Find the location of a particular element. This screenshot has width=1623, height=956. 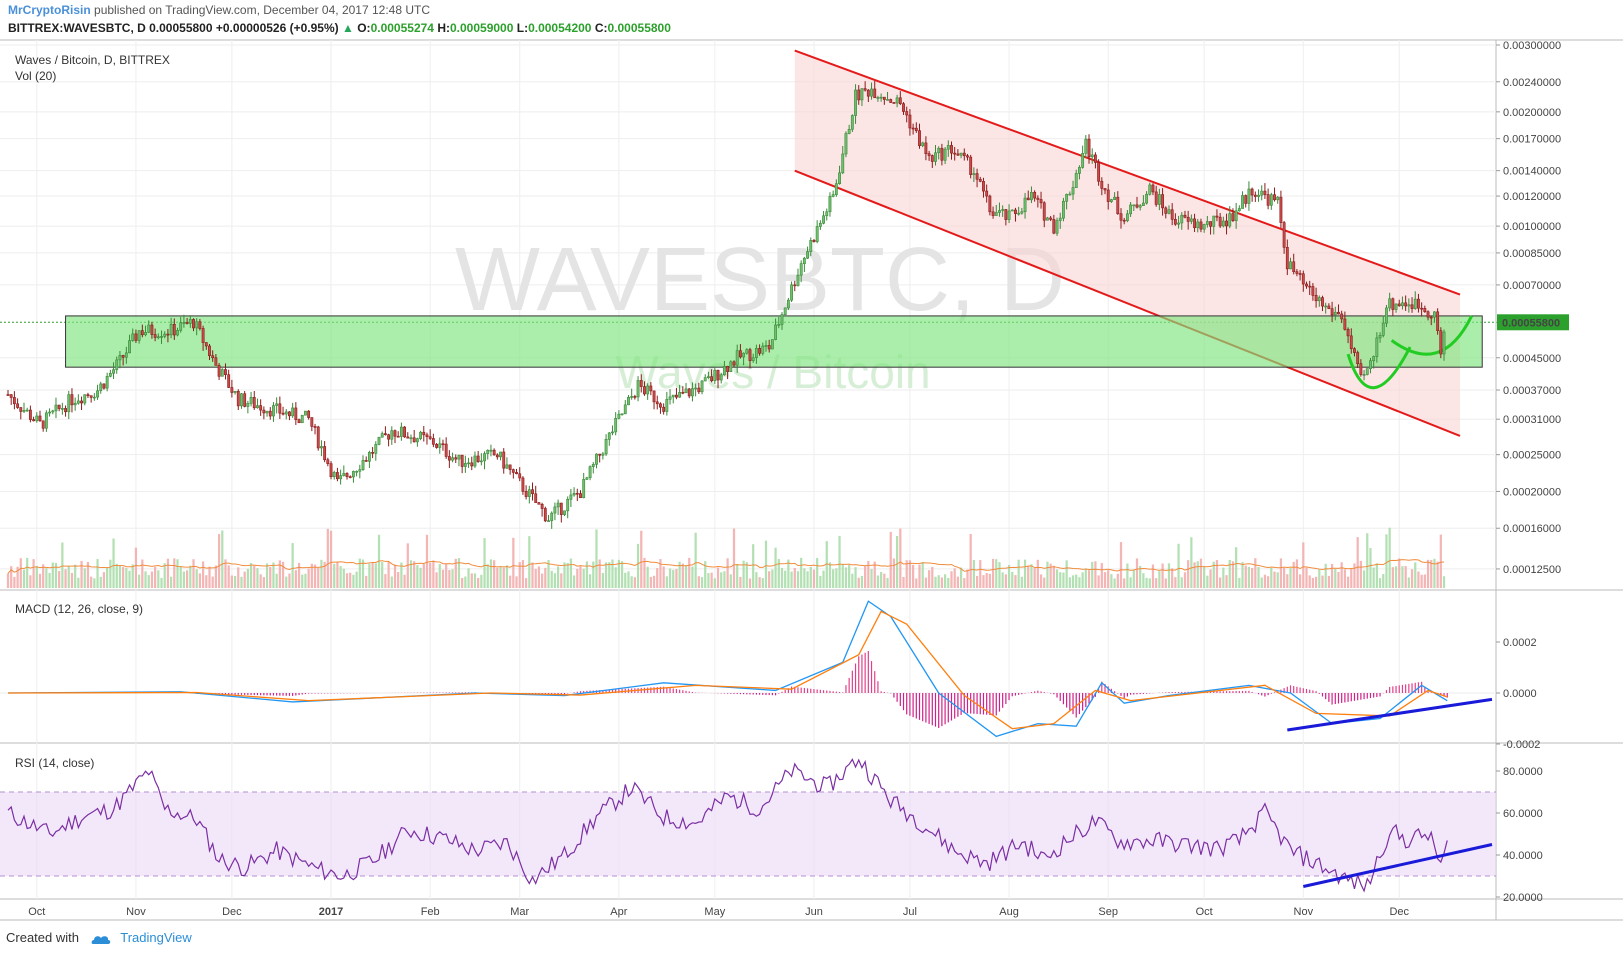

support-zone is located at coordinates (774, 341).